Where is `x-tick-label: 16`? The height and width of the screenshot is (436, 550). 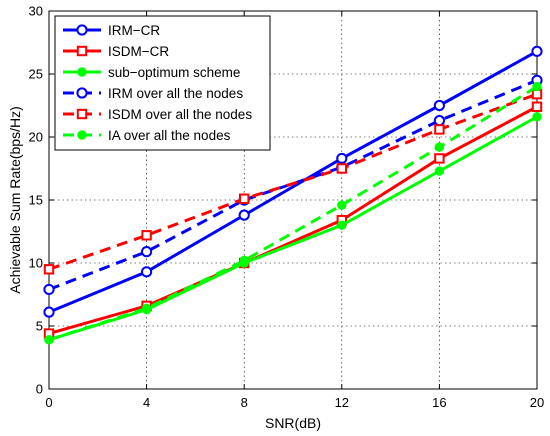
x-tick-label: 16 is located at coordinates (439, 402).